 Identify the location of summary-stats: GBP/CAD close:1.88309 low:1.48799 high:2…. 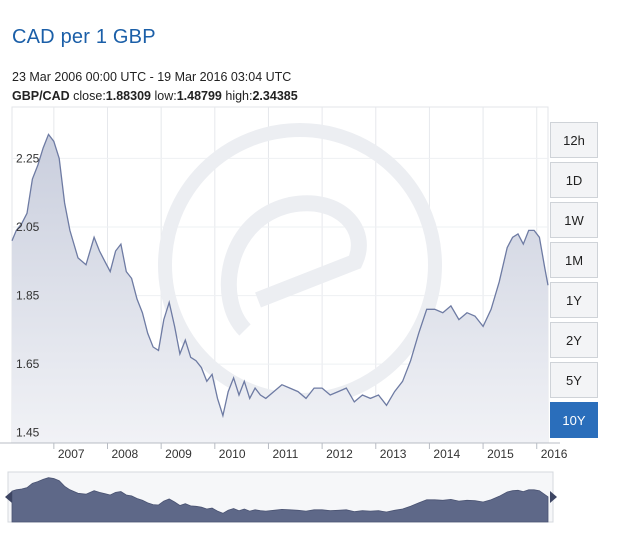
(155, 96).